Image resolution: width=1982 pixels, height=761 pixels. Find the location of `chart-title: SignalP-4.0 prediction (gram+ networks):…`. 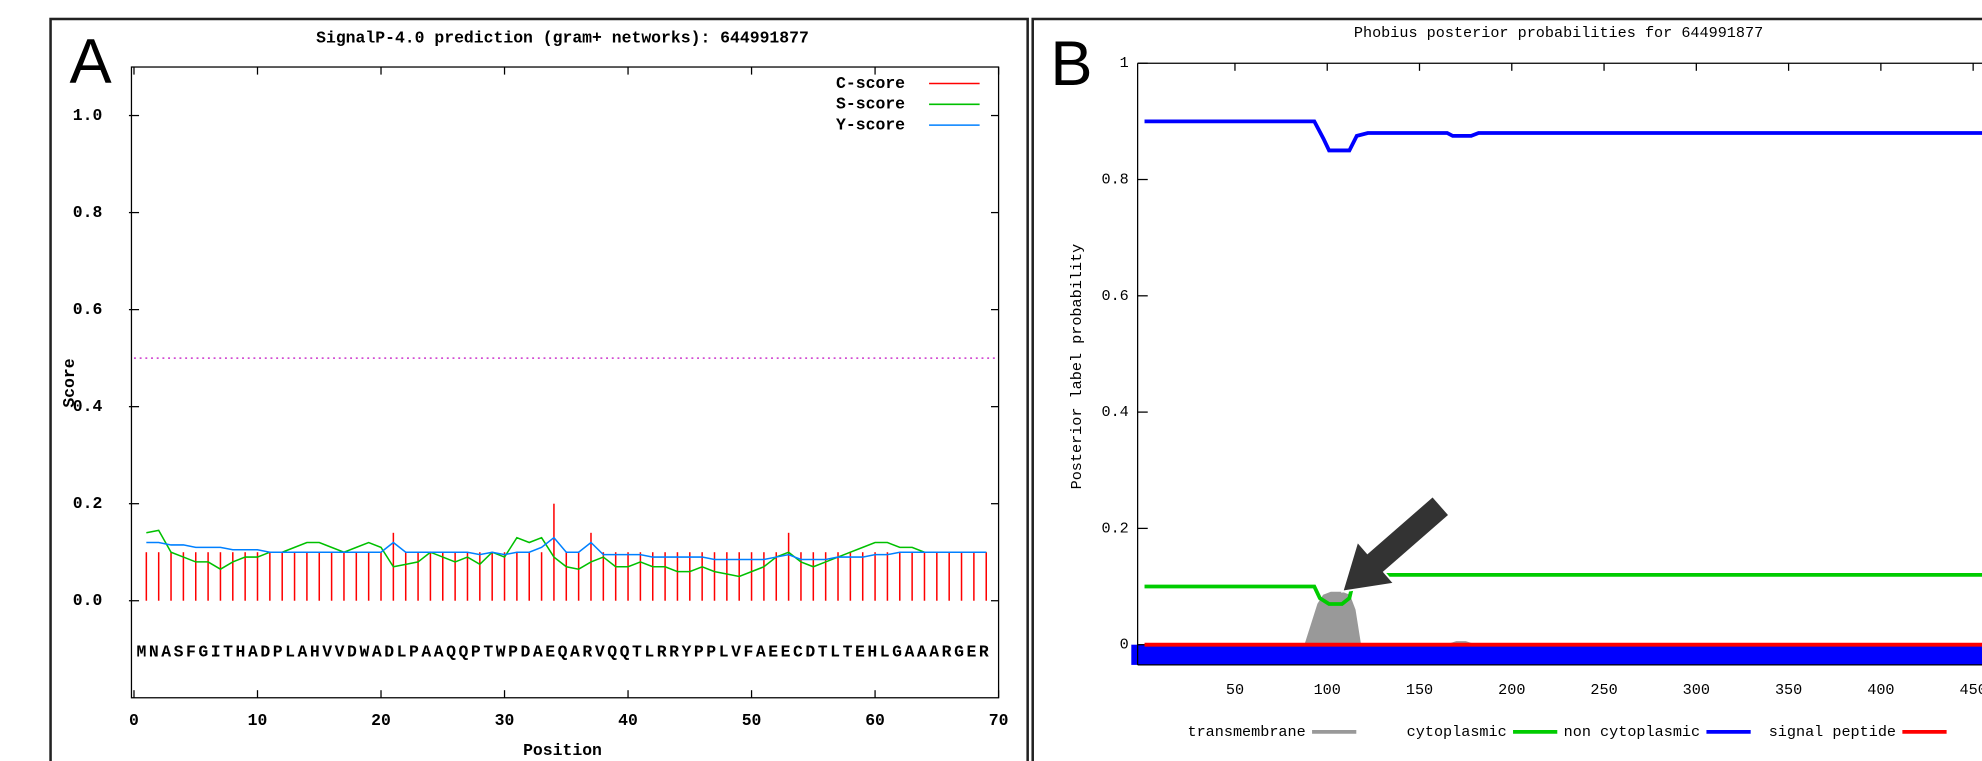

chart-title: SignalP-4.0 prediction (gram+ networks):… is located at coordinates (562, 37).